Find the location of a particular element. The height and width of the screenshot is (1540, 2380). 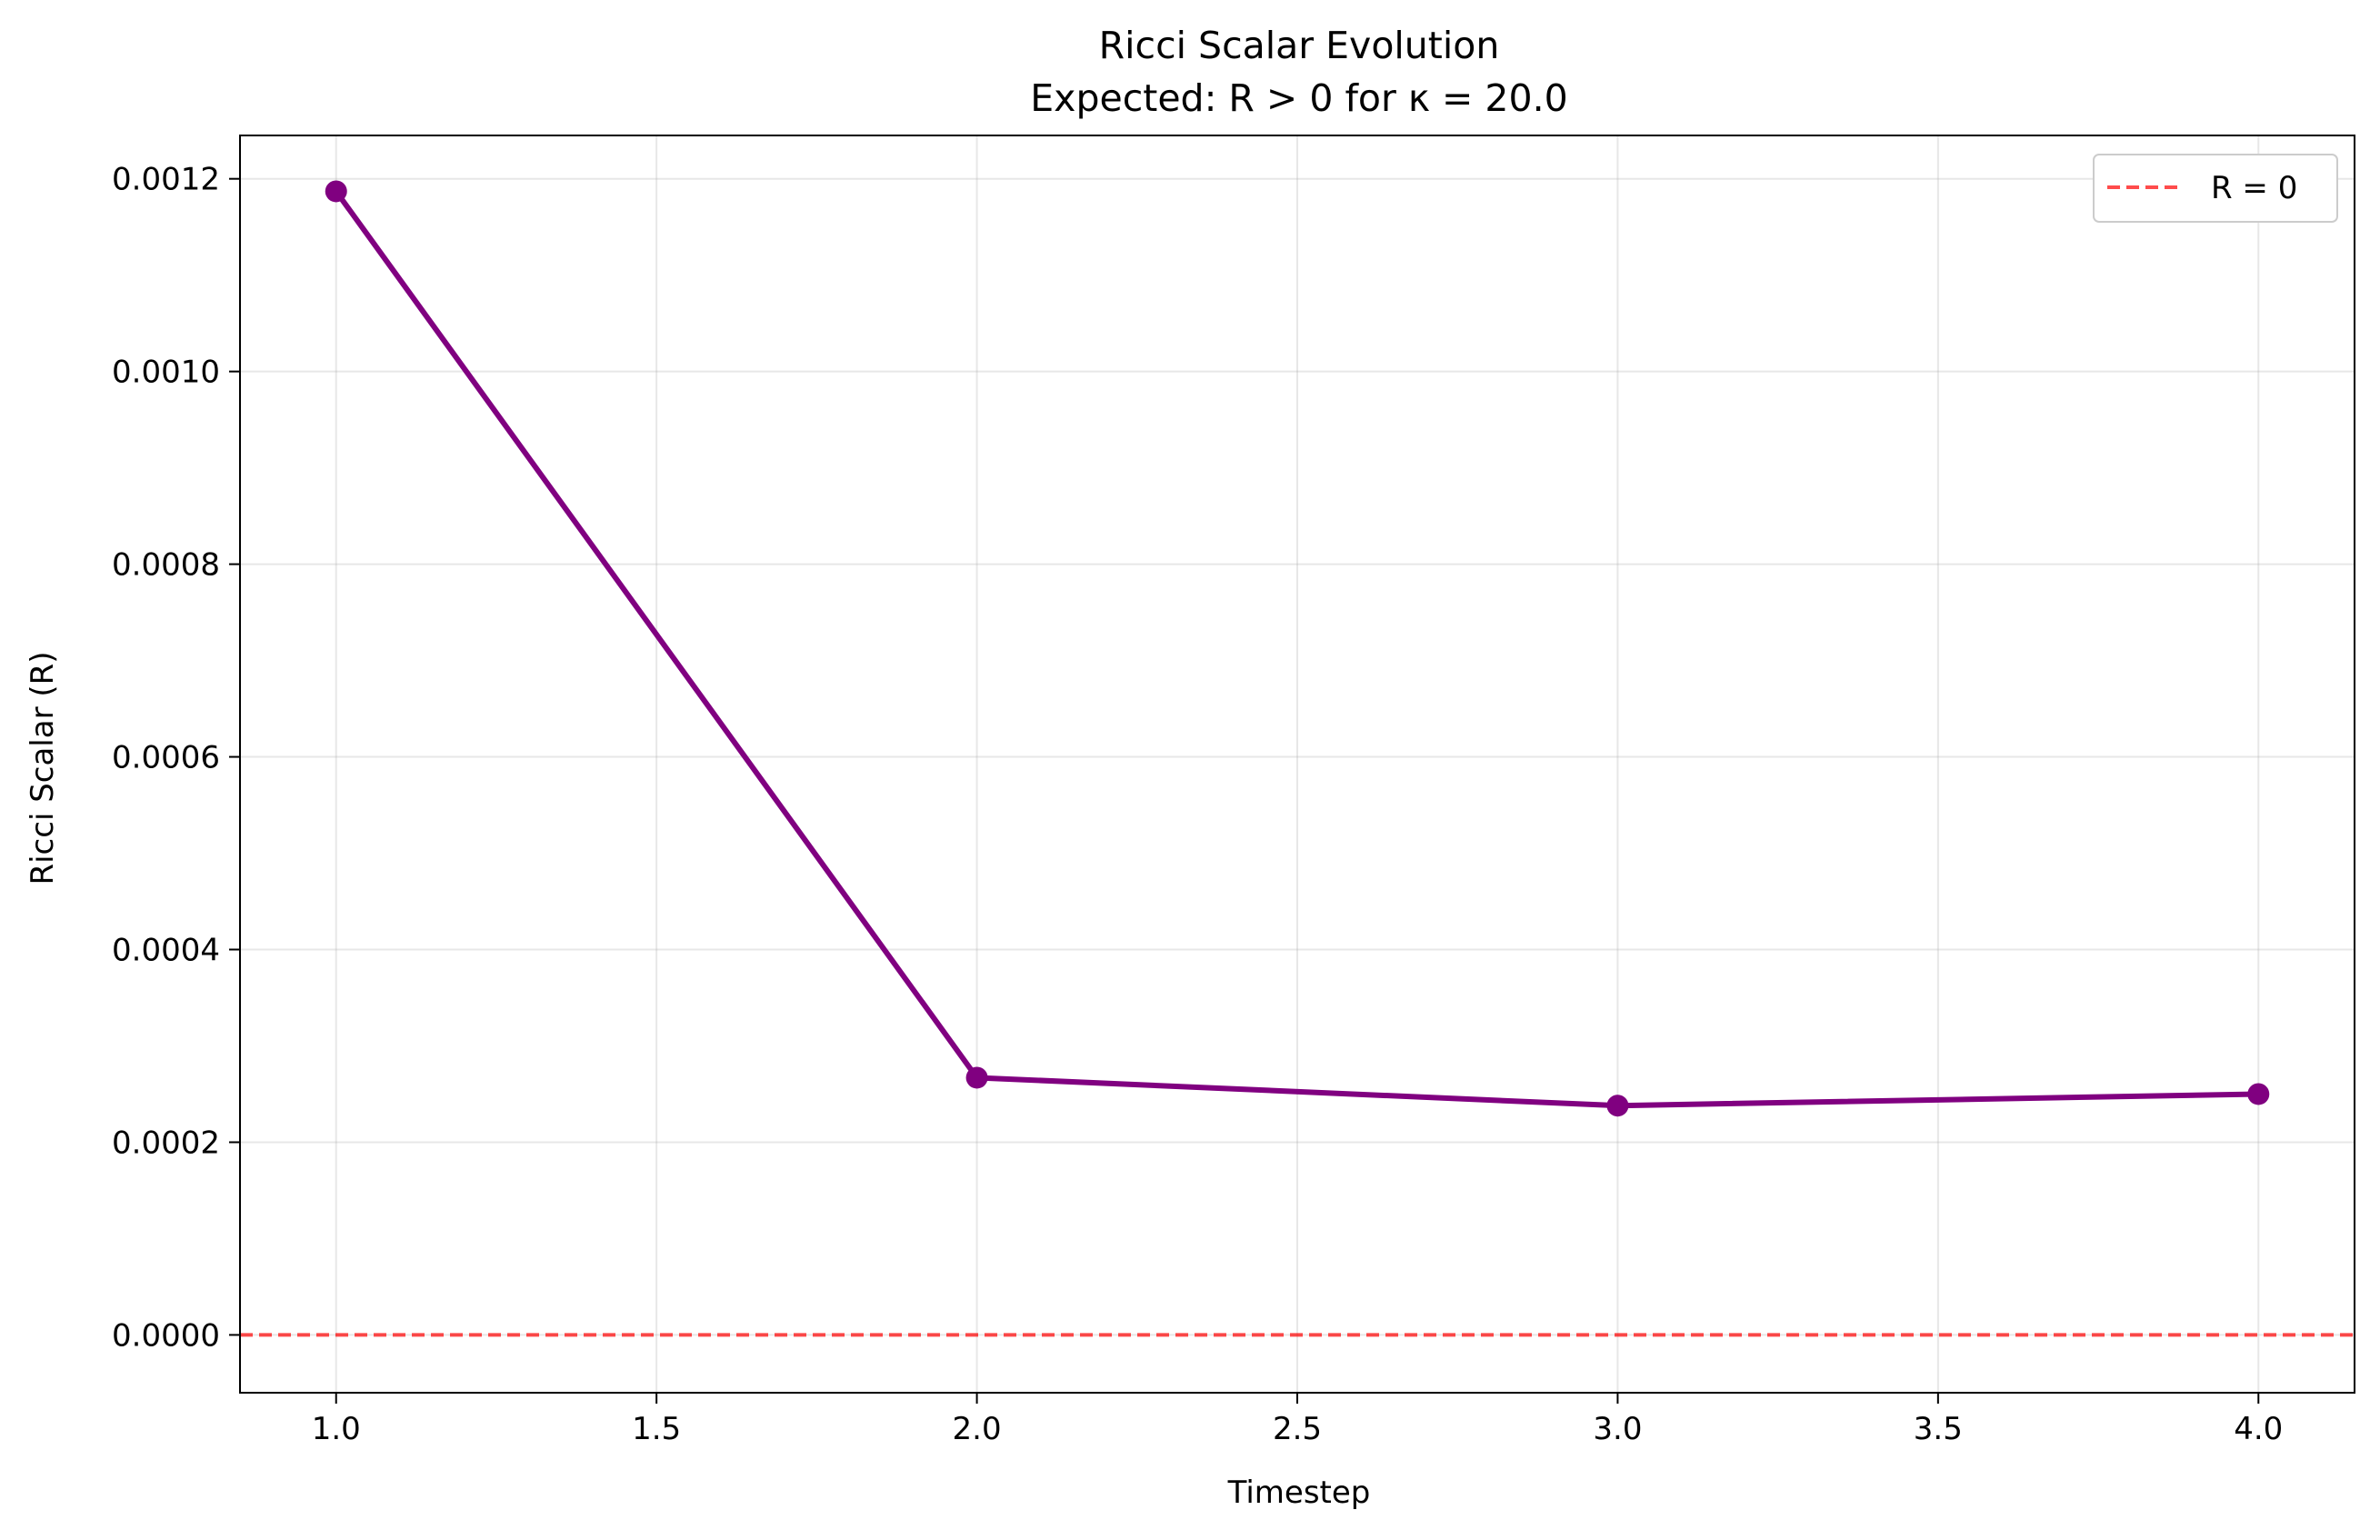

legend-box is located at coordinates (2215, 189).